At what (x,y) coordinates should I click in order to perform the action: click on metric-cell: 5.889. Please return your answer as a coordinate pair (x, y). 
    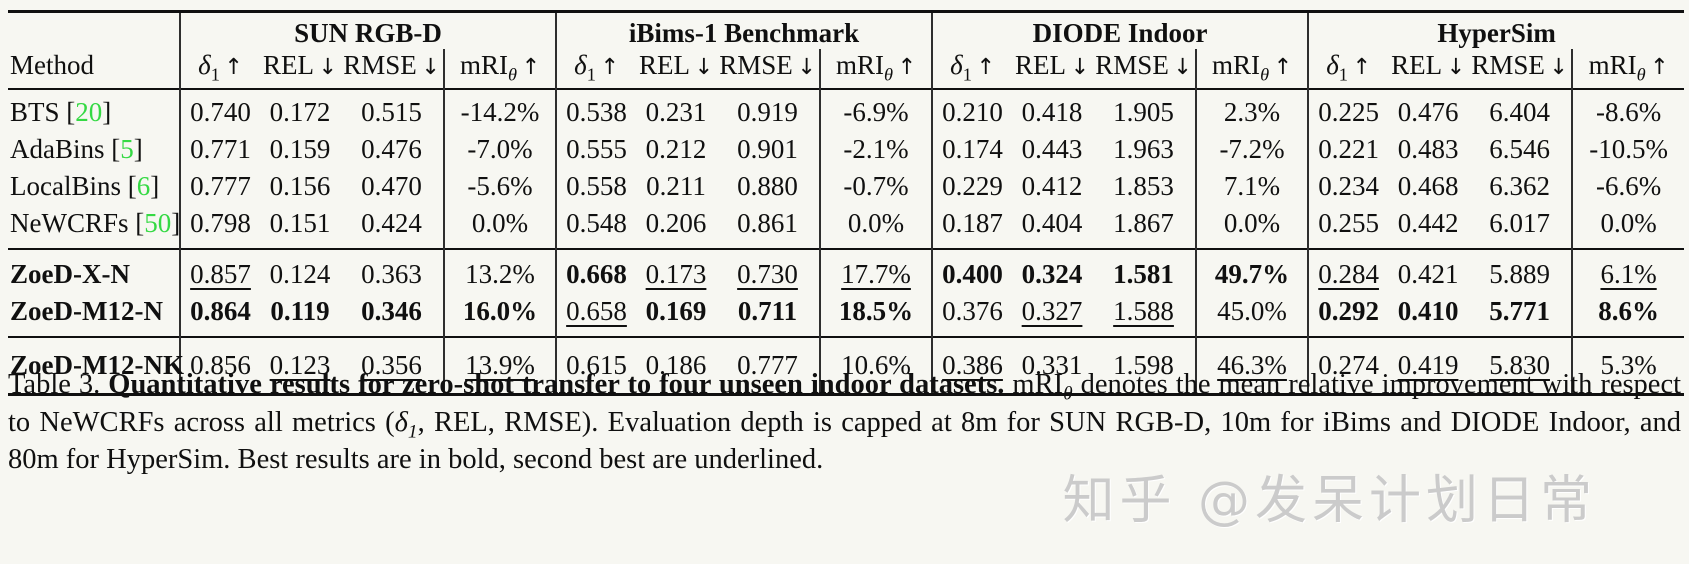
    Looking at the image, I should click on (1519, 274).